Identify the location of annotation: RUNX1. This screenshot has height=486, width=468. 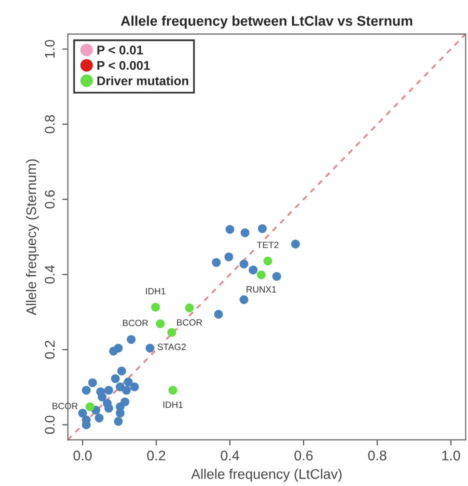
(261, 289).